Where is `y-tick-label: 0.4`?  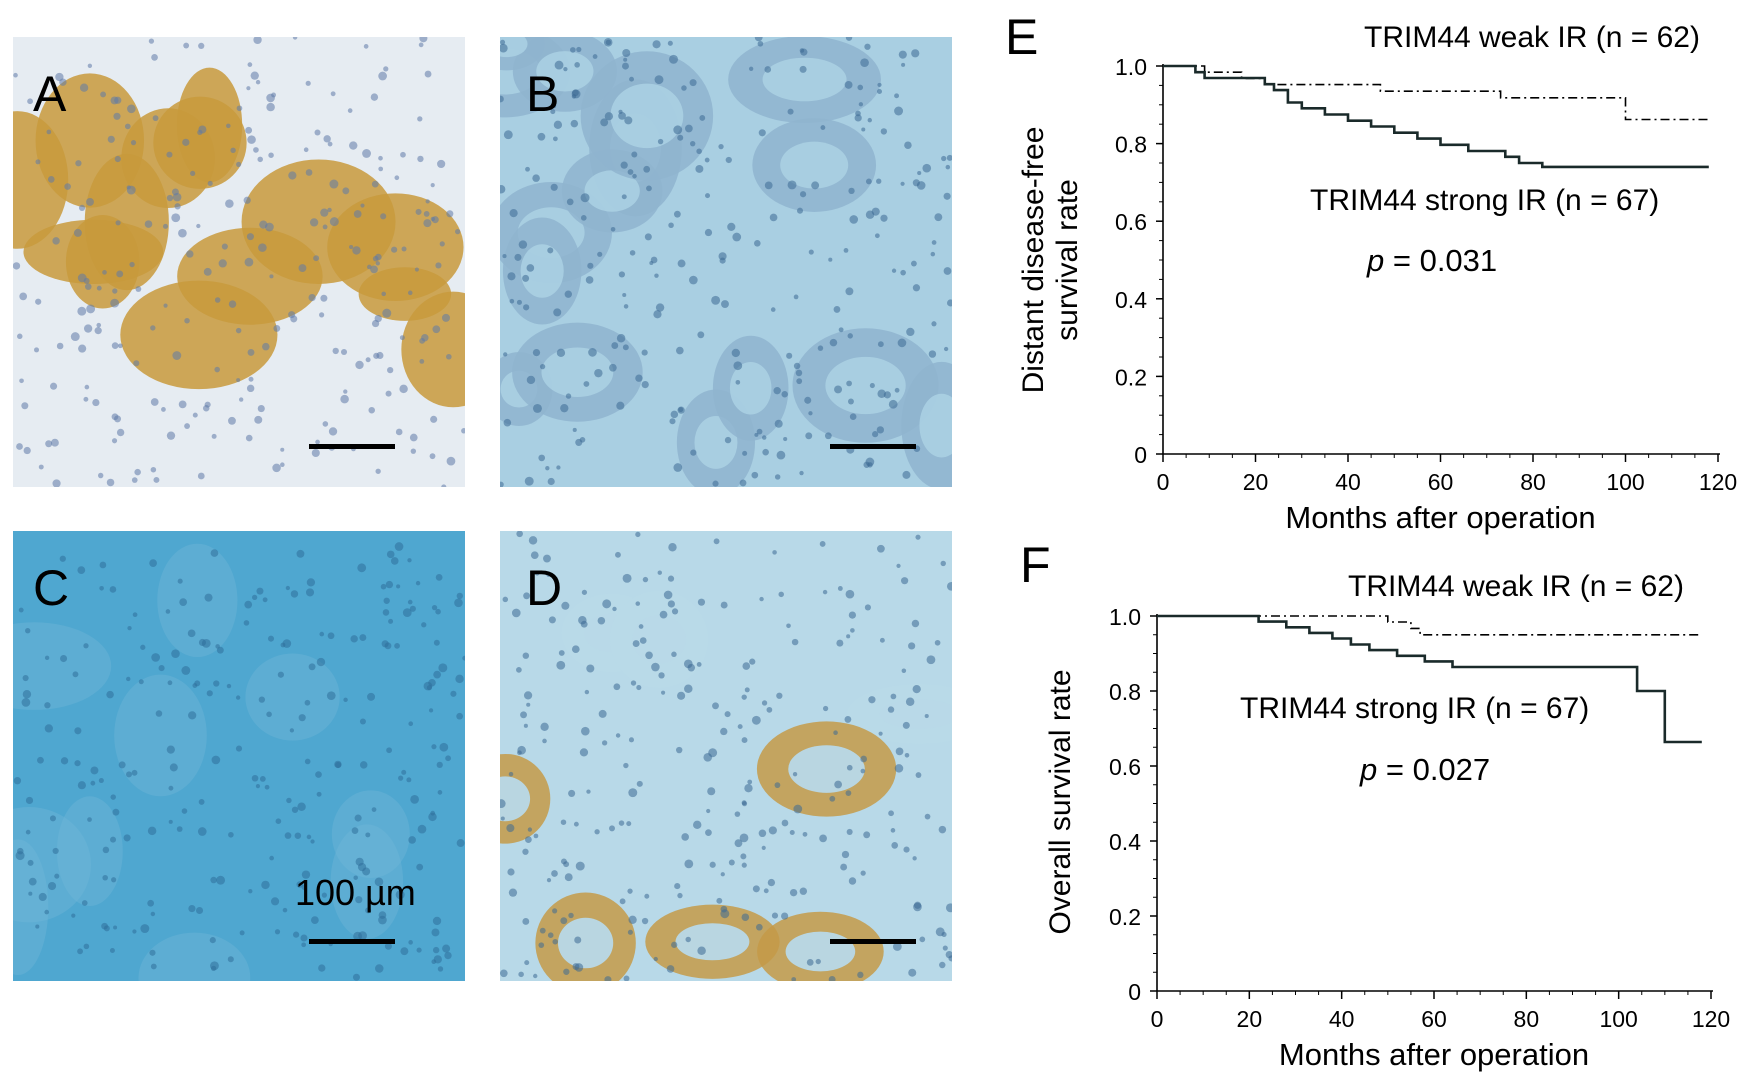
y-tick-label: 0.4 is located at coordinates (1125, 842).